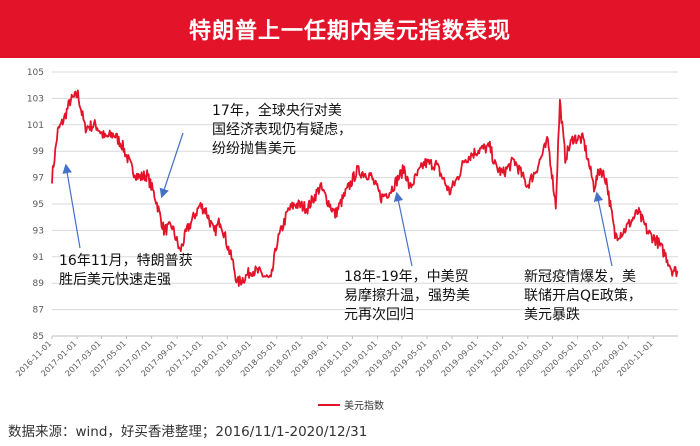  Describe the element at coordinates (282, 130) in the screenshot. I see `annotation-2017: 17年，全球央行对美 国经济表现仍有疑虑， 纷纷抛售美元` at that location.